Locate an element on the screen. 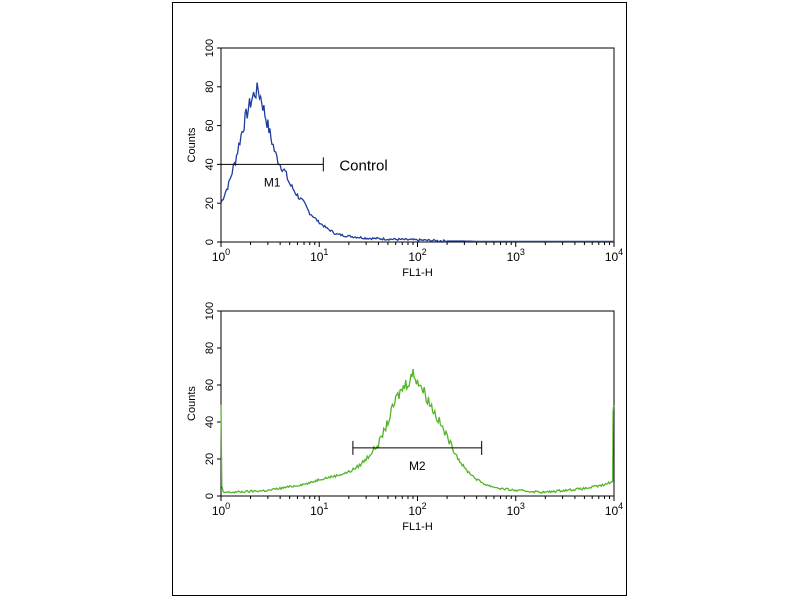 This screenshot has height=602, width=800. marker-gate-m2: M2 is located at coordinates (417, 456).